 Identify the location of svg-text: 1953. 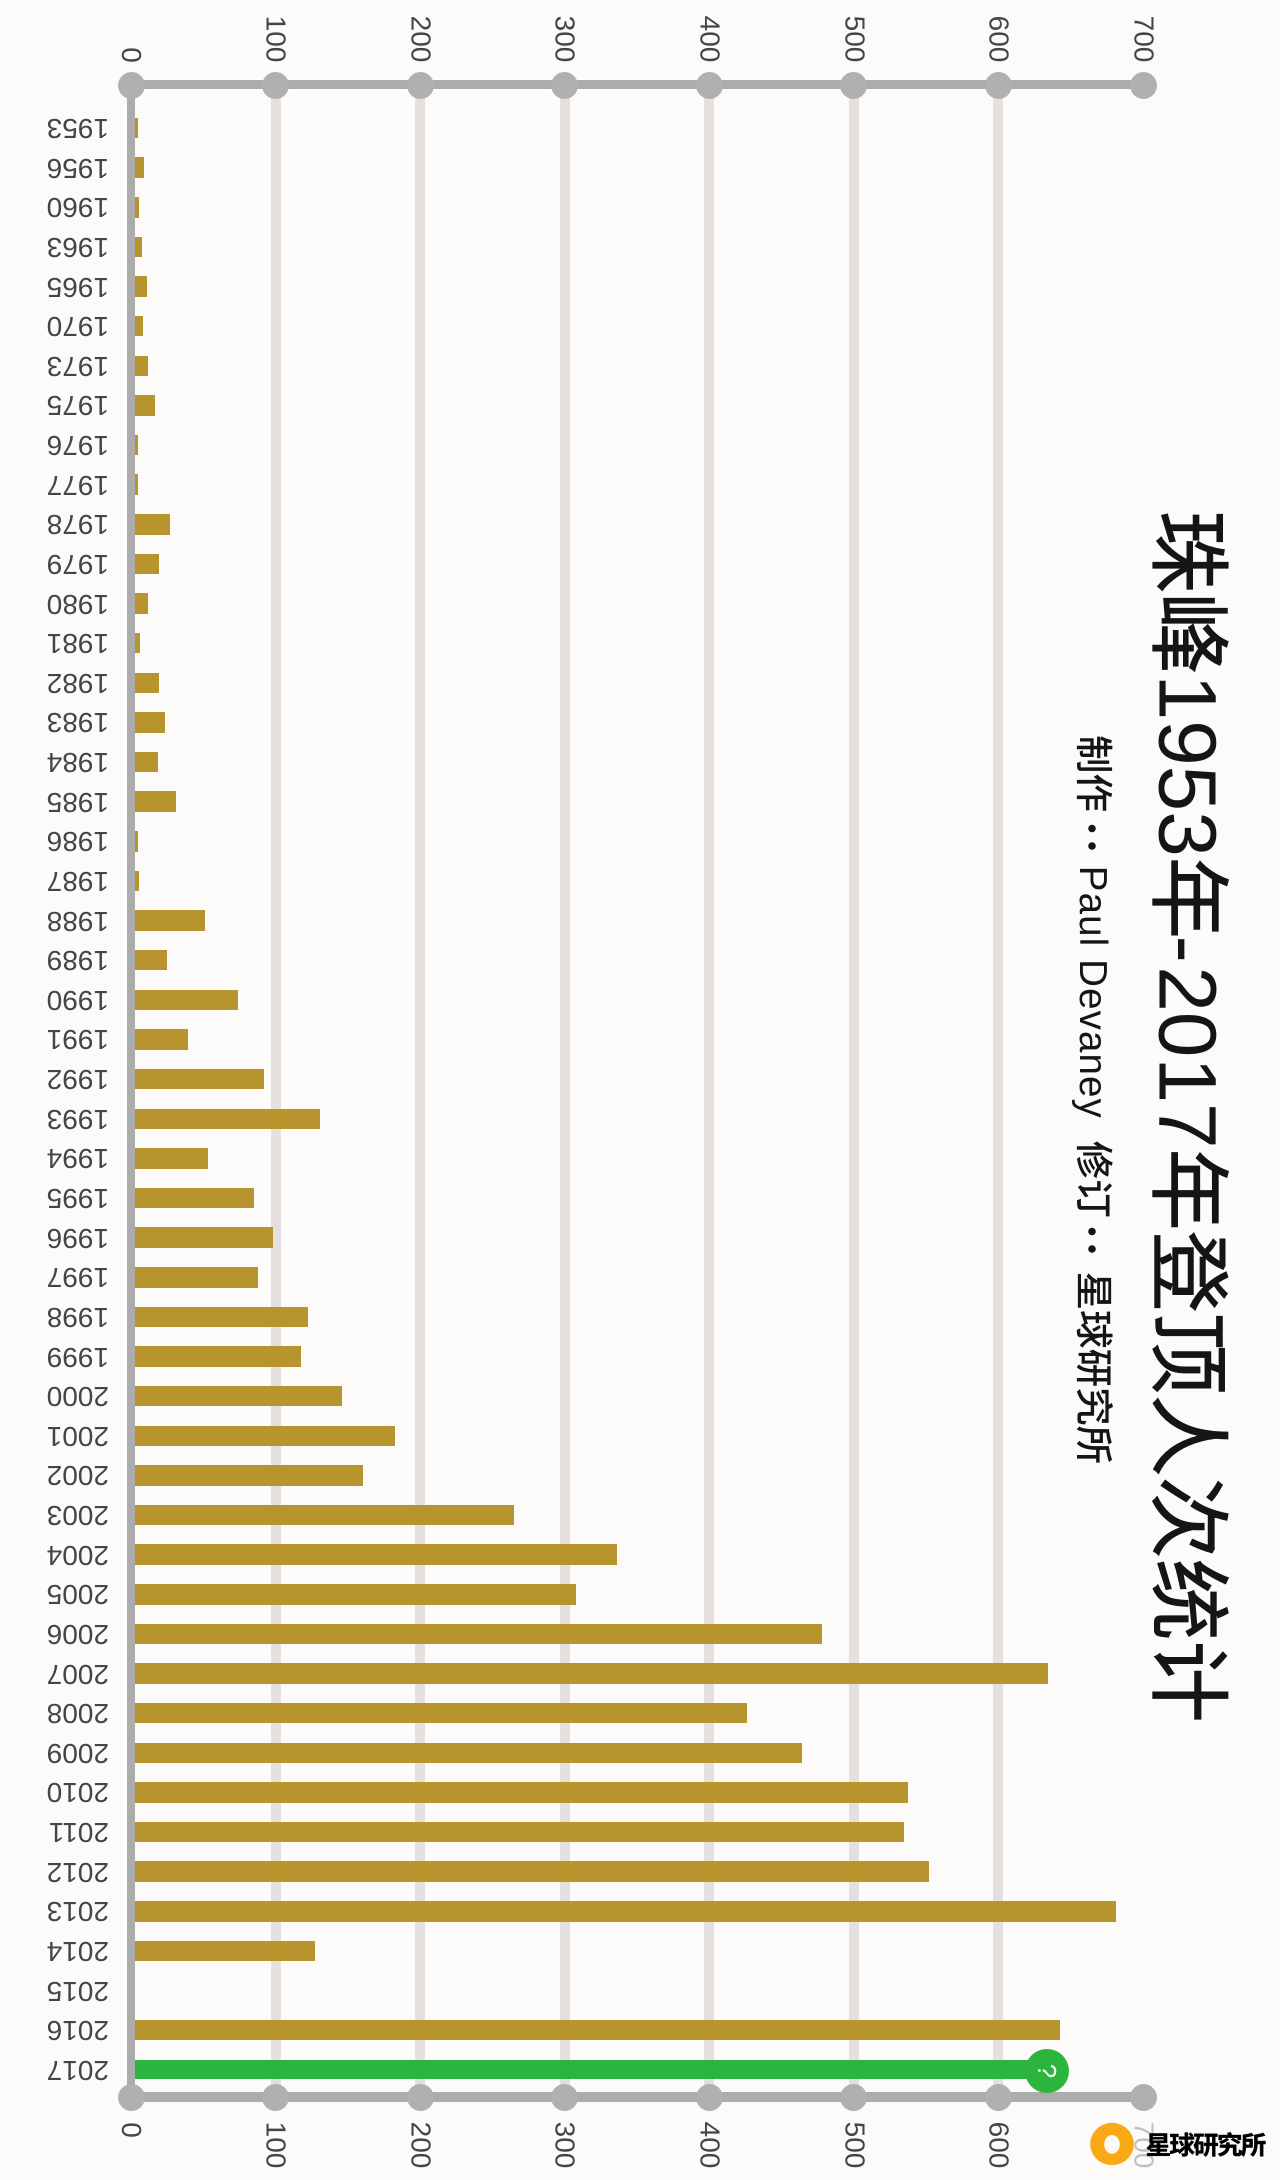
(1188, 765).